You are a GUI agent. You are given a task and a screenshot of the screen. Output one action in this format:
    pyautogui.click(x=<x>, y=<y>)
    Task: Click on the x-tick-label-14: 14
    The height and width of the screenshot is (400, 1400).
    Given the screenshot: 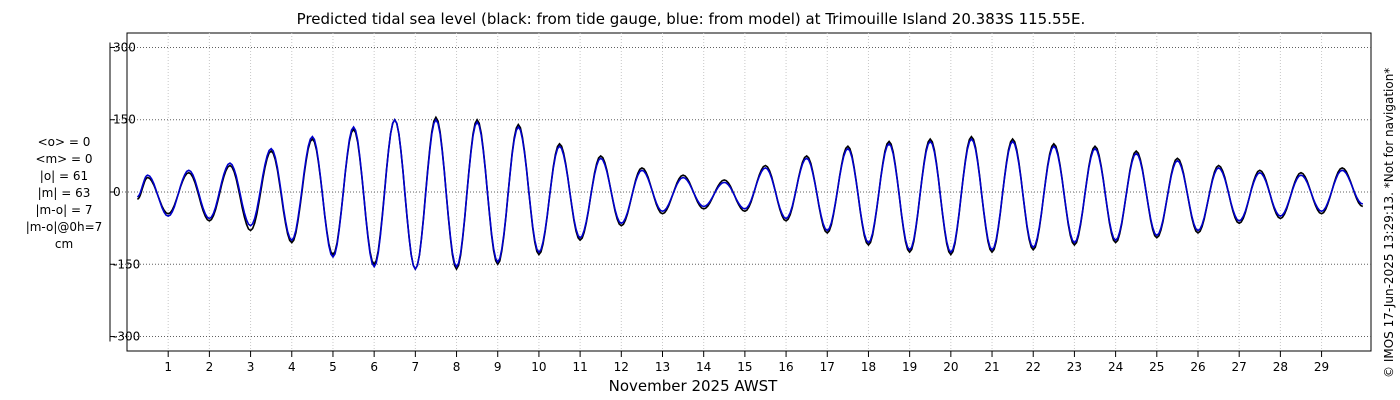 What is the action you would take?
    pyautogui.click(x=703, y=367)
    